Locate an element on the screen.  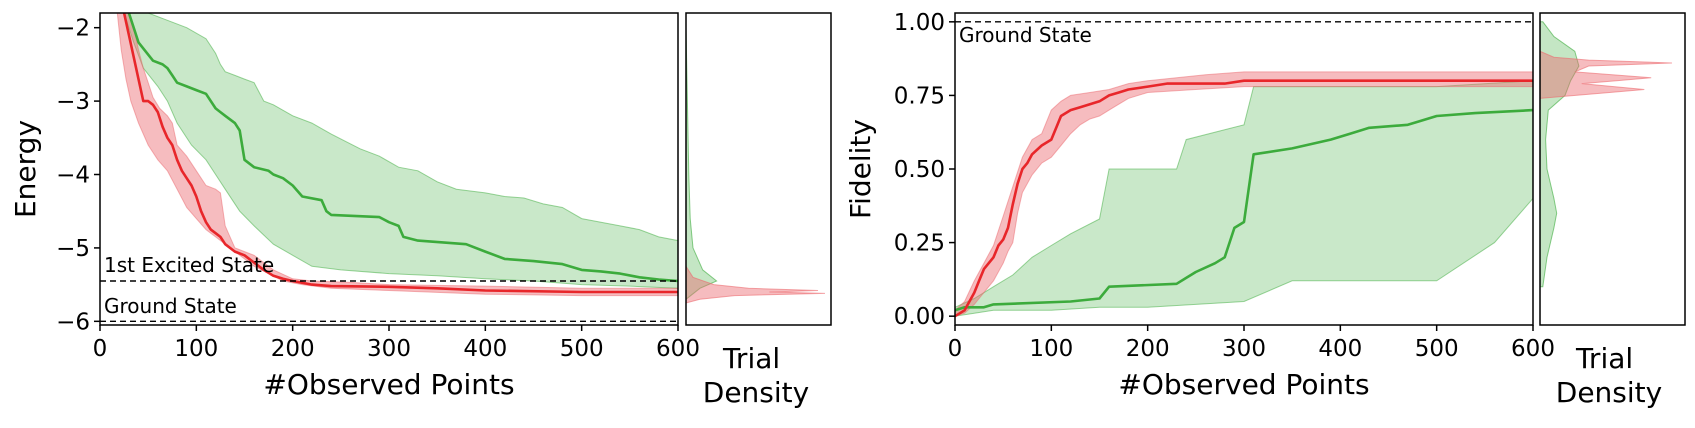
energy-density-label: Trial Density is located at coordinates (756, 375).